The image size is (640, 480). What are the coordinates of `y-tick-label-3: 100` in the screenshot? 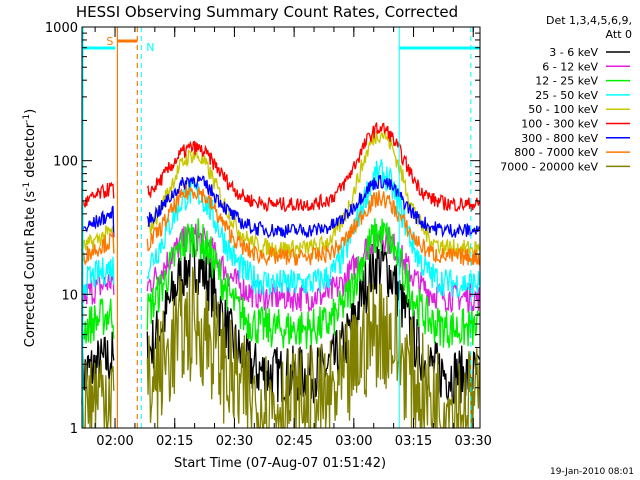 It's located at (65, 162).